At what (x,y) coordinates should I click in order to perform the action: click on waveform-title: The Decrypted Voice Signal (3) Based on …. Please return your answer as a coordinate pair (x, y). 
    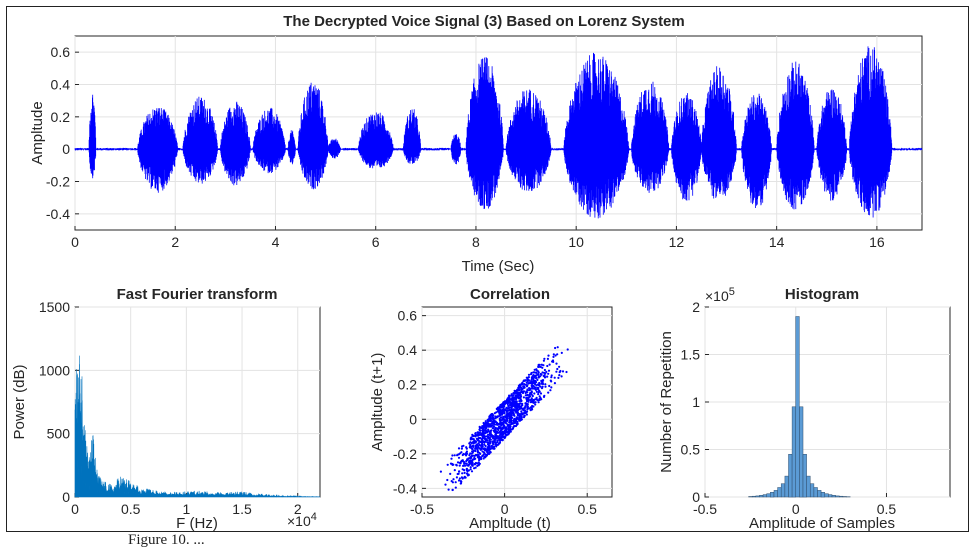
    Looking at the image, I should click on (484, 21).